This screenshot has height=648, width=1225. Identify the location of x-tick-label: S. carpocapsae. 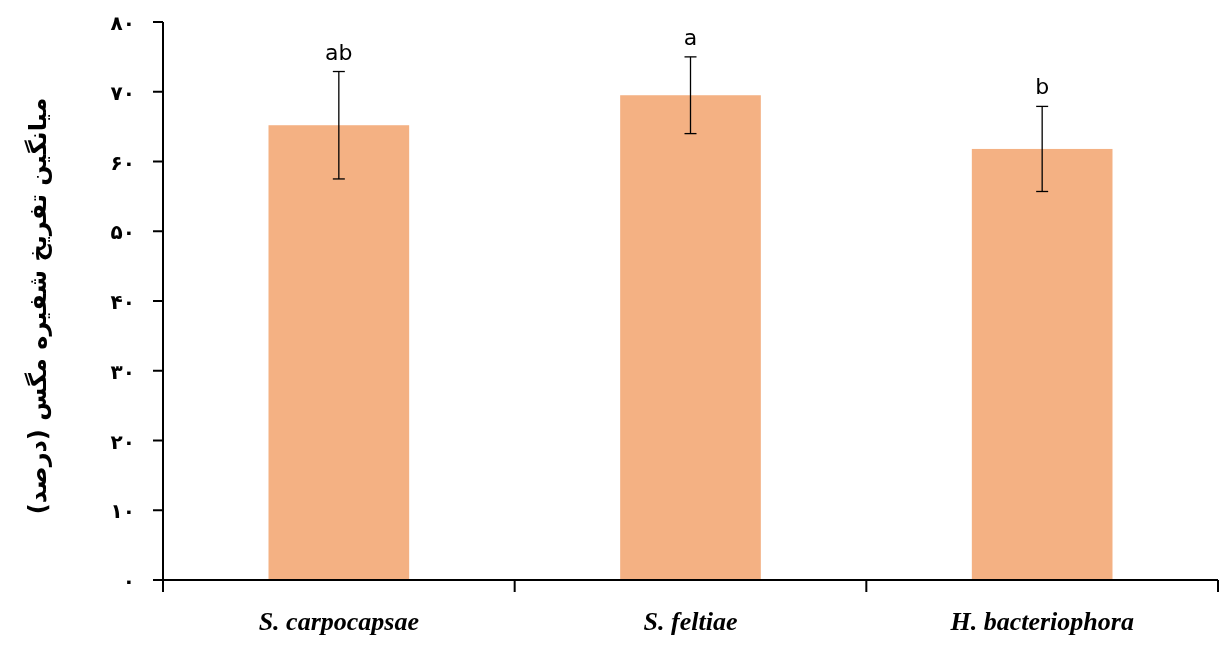
(338, 621).